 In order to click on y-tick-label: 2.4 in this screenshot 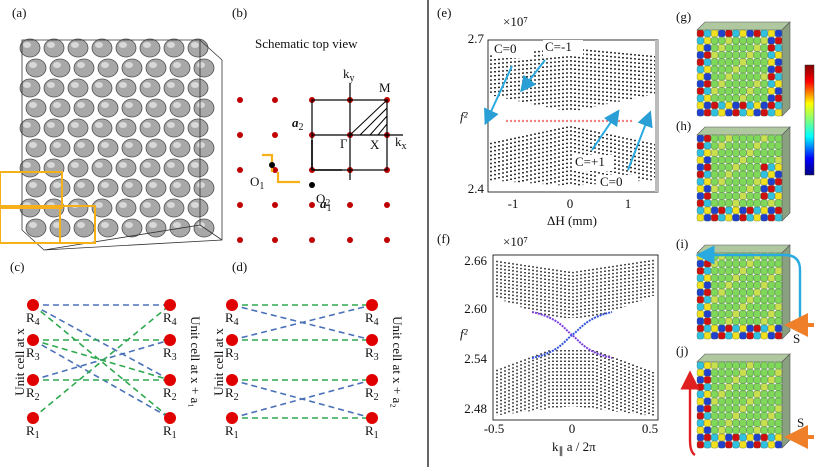, I will do `click(476, 188)`.